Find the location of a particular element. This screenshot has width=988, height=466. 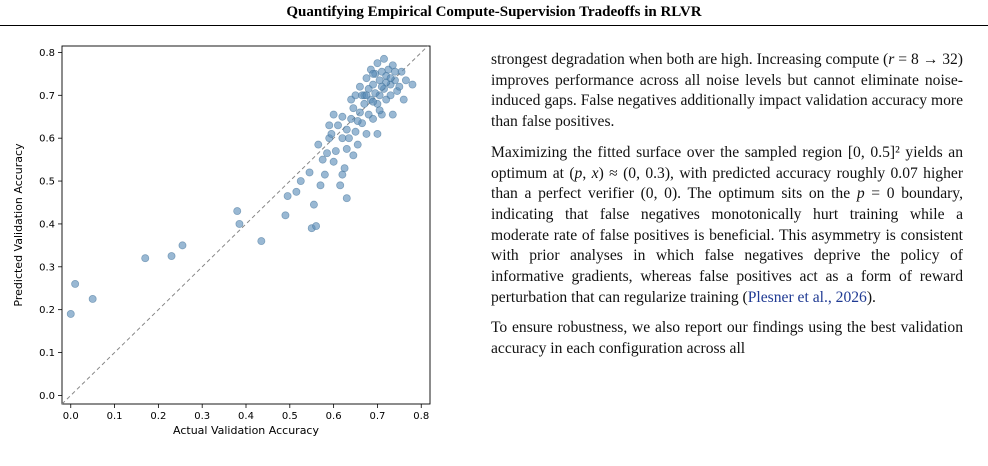

x-tick-label: 0.4 is located at coordinates (246, 416).